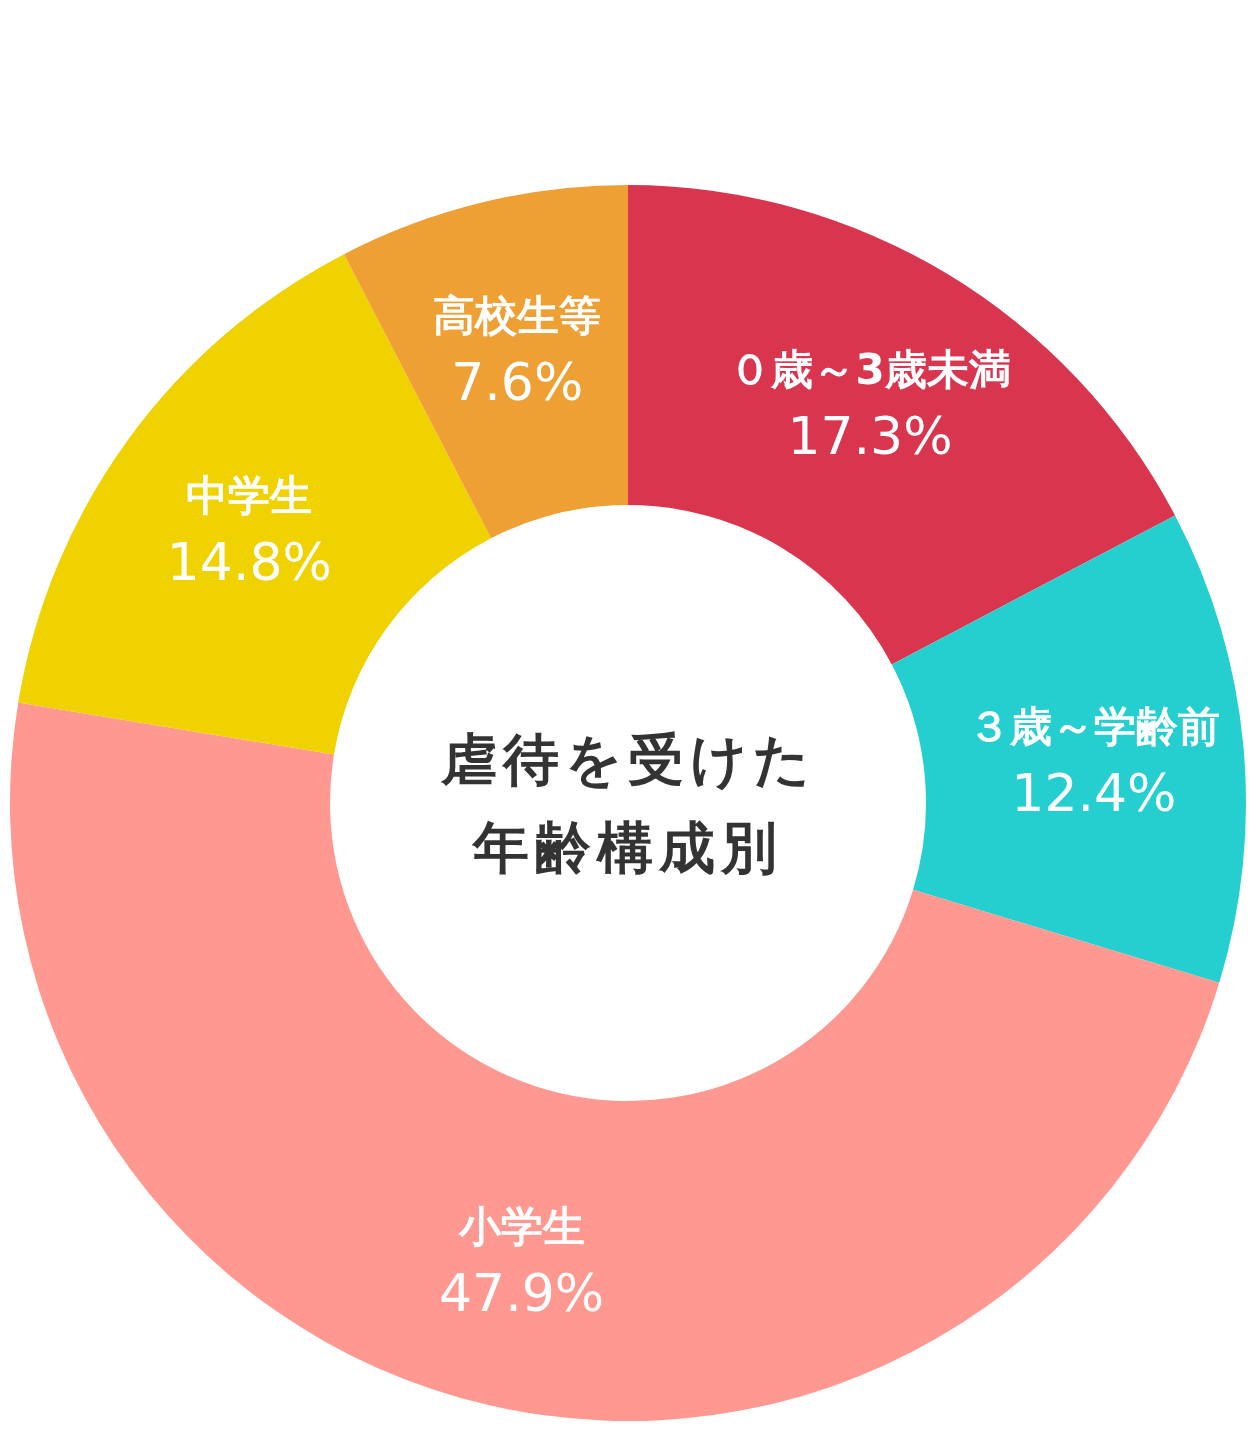 The height and width of the screenshot is (1429, 1256). I want to click on data-label: 7.6%, so click(517, 382).